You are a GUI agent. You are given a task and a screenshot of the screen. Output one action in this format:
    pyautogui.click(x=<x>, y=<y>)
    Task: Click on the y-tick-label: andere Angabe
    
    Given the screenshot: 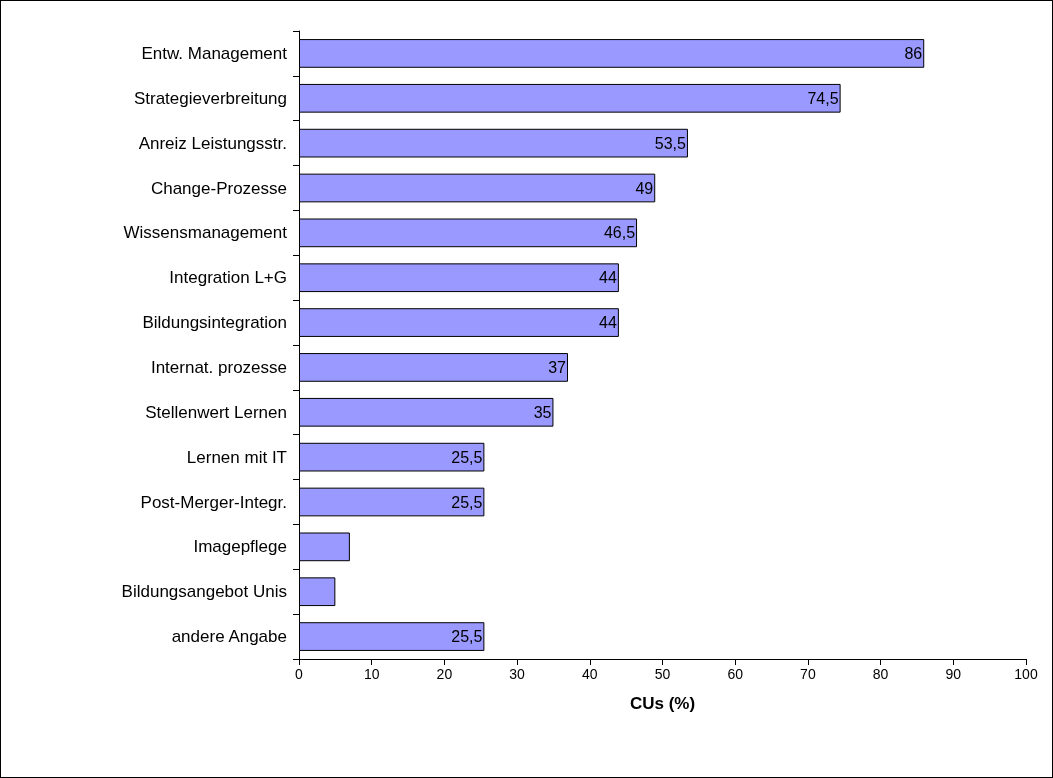 What is the action you would take?
    pyautogui.click(x=229, y=637)
    